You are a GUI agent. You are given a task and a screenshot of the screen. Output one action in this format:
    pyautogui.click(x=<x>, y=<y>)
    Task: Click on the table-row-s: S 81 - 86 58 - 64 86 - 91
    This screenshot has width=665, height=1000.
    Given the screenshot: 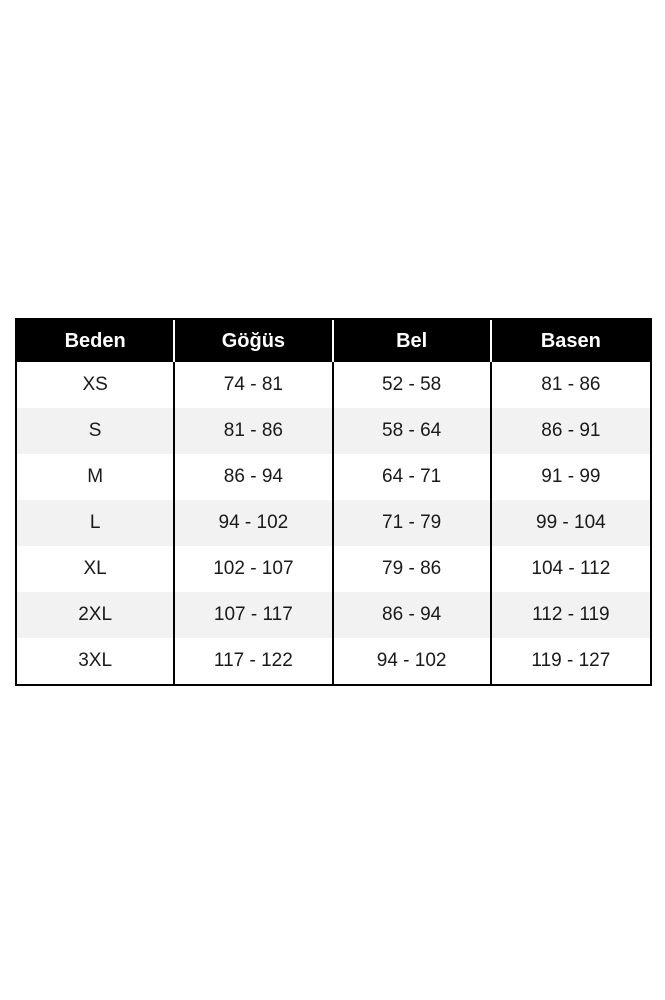 What is the action you would take?
    pyautogui.click(x=333, y=431)
    